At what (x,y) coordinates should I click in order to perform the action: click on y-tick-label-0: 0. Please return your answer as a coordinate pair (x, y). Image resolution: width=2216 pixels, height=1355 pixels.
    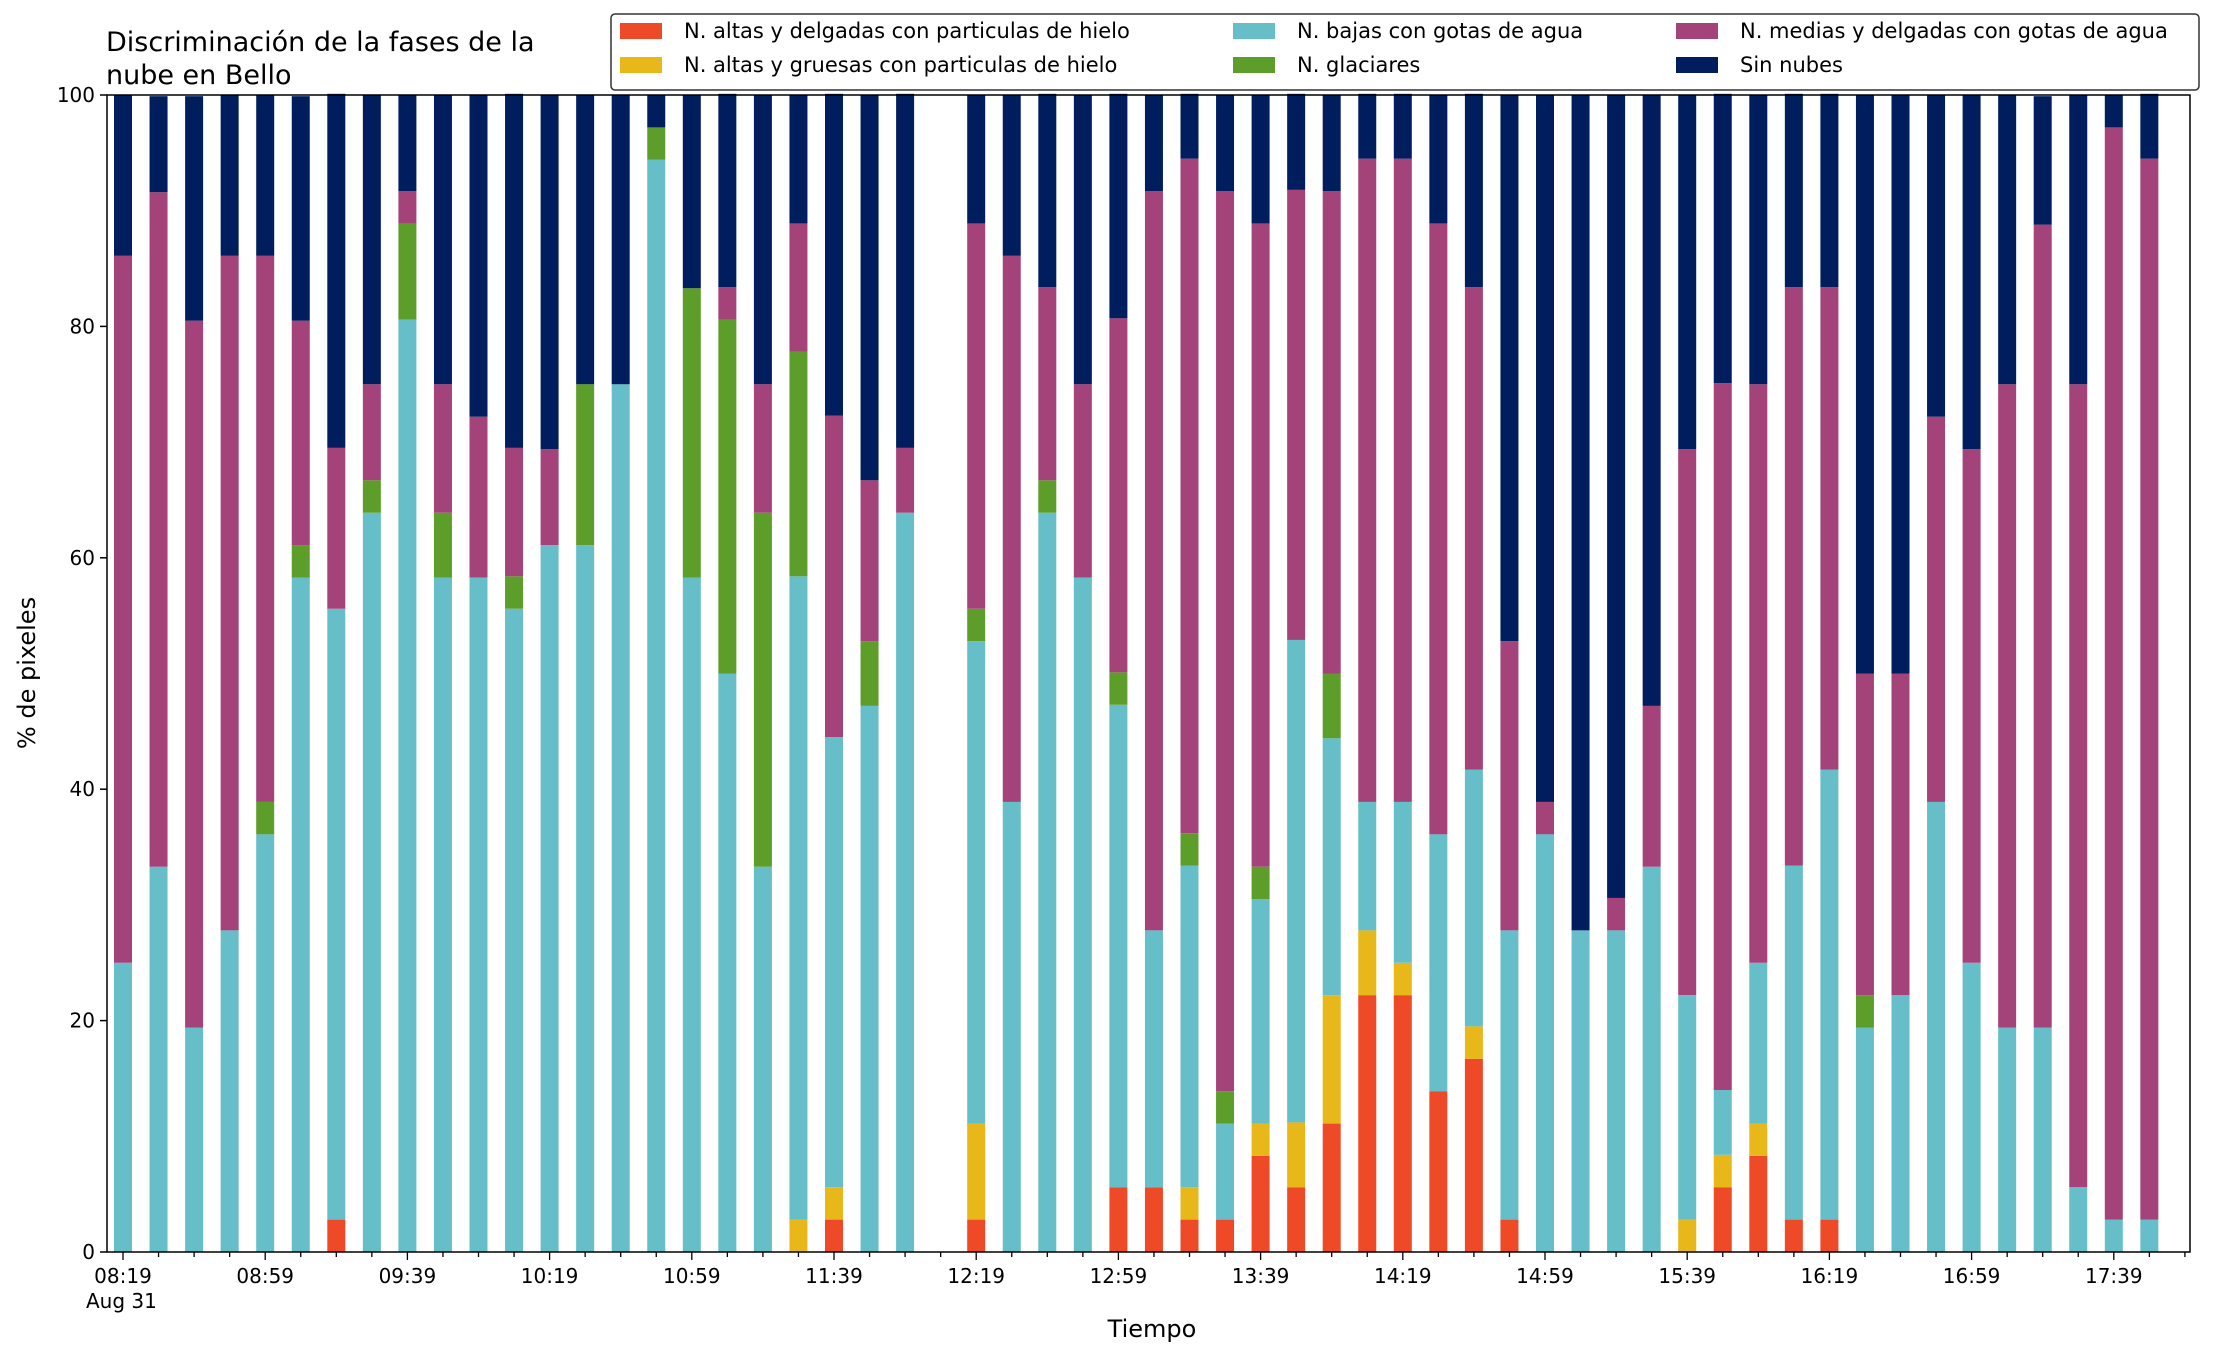
    Looking at the image, I should click on (88, 1252).